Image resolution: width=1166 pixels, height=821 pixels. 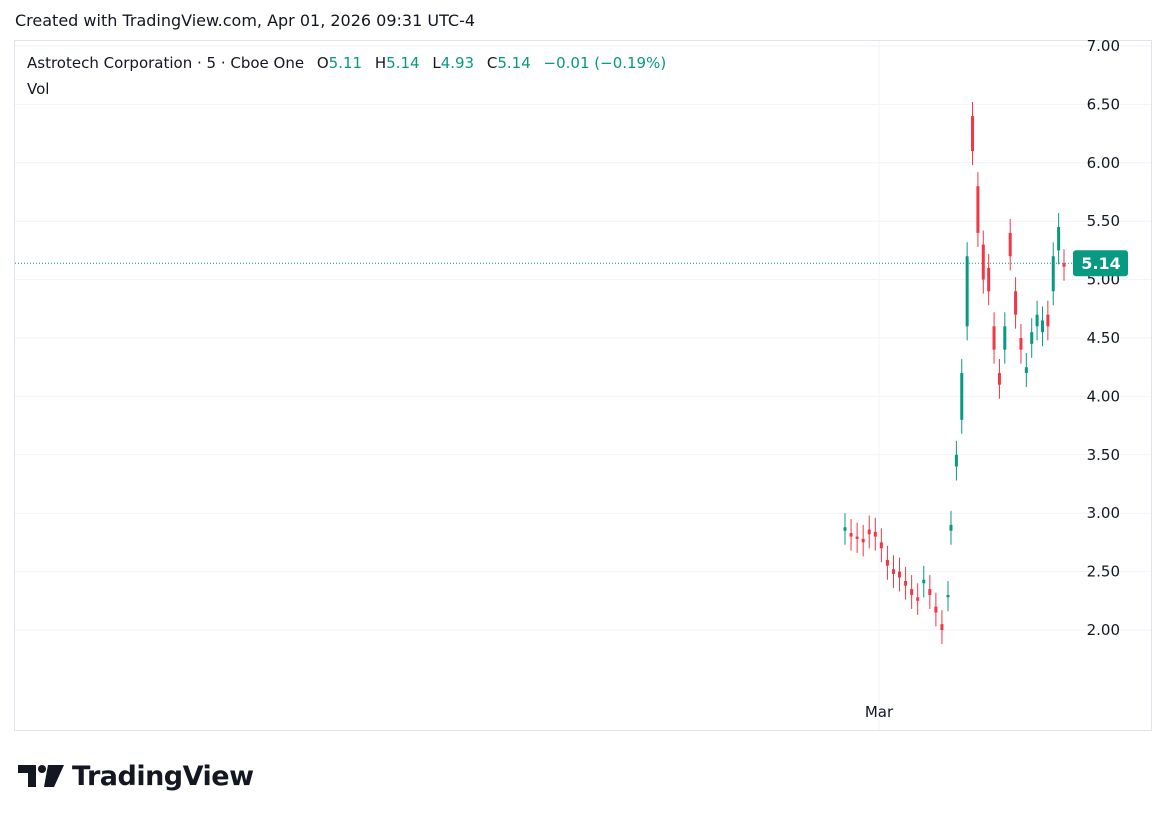 What do you see at coordinates (457, 63) in the screenshot?
I see `low-value: 4.93` at bounding box center [457, 63].